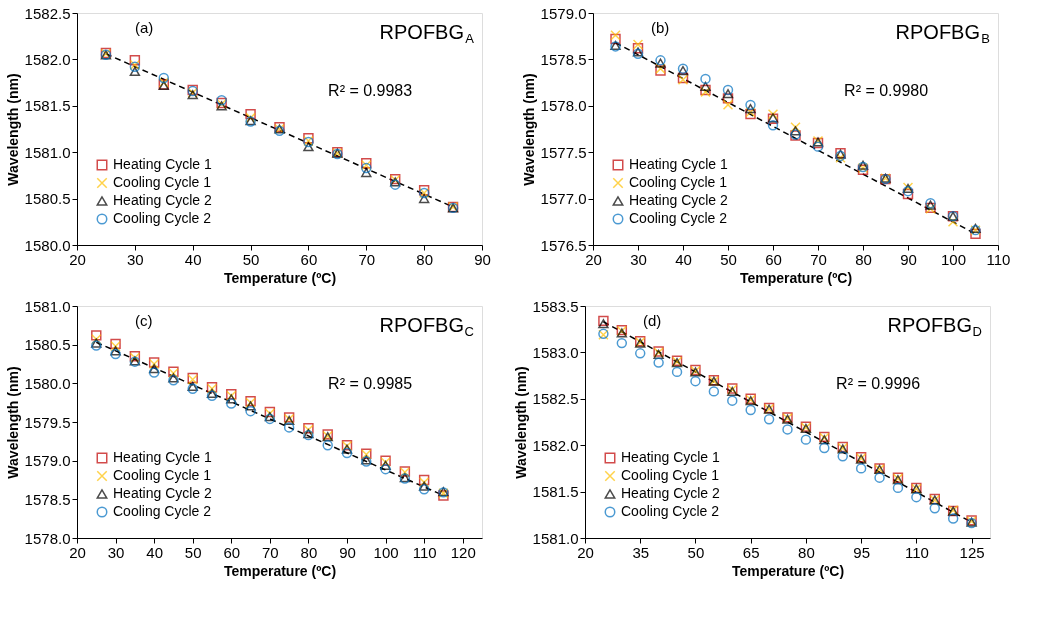 Image resolution: width=1058 pixels, height=634 pixels. What do you see at coordinates (47, 461) in the screenshot?
I see `y-tick-label: 1579.0` at bounding box center [47, 461].